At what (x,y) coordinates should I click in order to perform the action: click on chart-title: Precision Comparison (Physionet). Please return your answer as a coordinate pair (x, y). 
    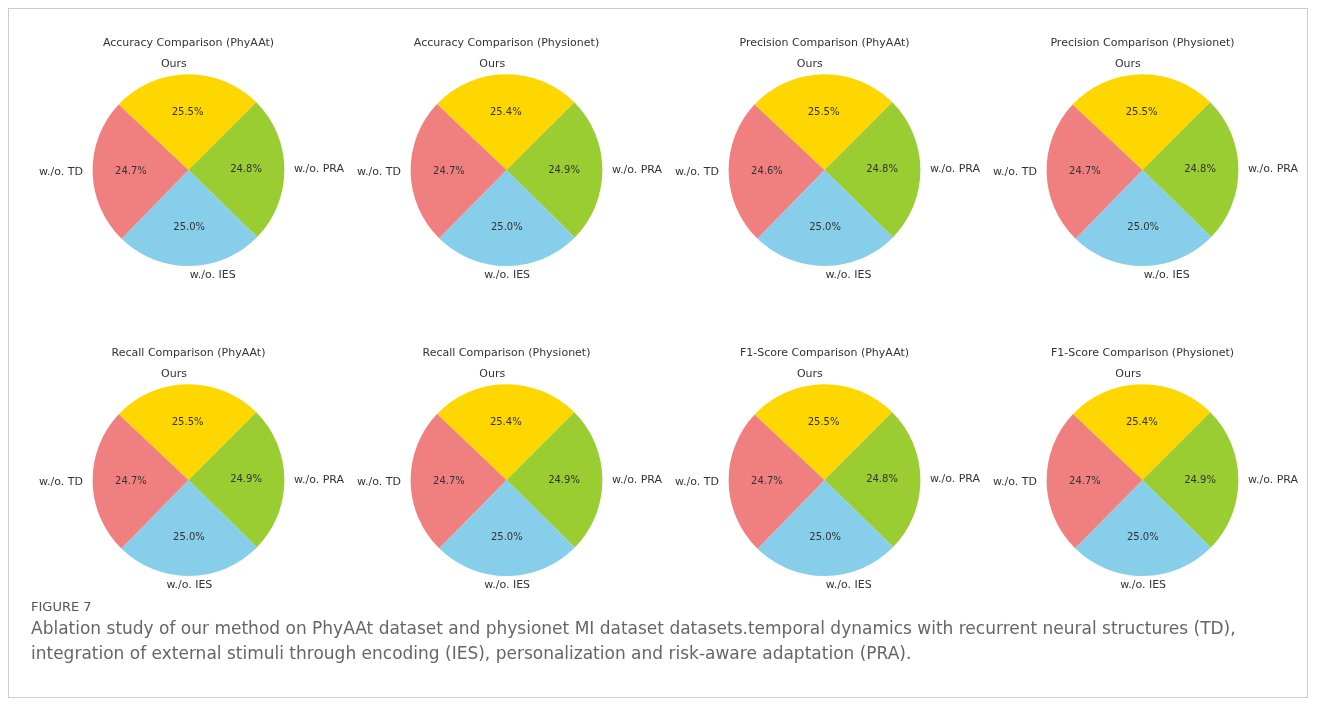
    Looking at the image, I should click on (1142, 43).